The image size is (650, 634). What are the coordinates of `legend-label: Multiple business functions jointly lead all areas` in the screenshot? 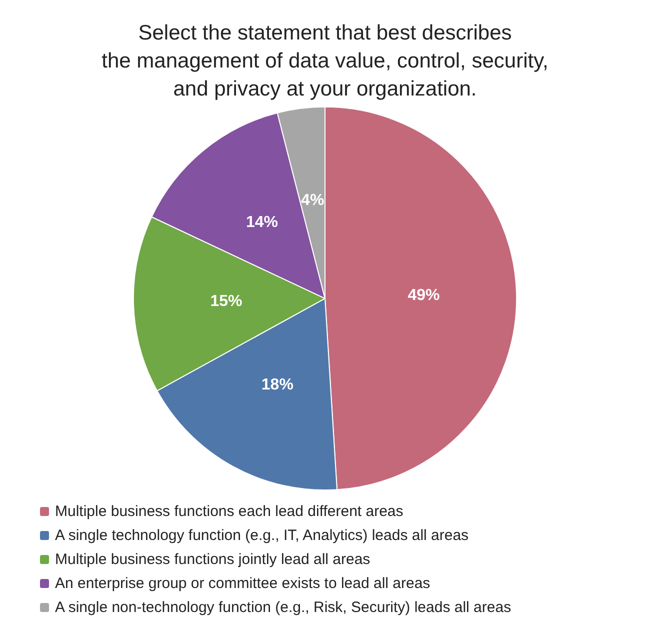 It's located at (212, 559).